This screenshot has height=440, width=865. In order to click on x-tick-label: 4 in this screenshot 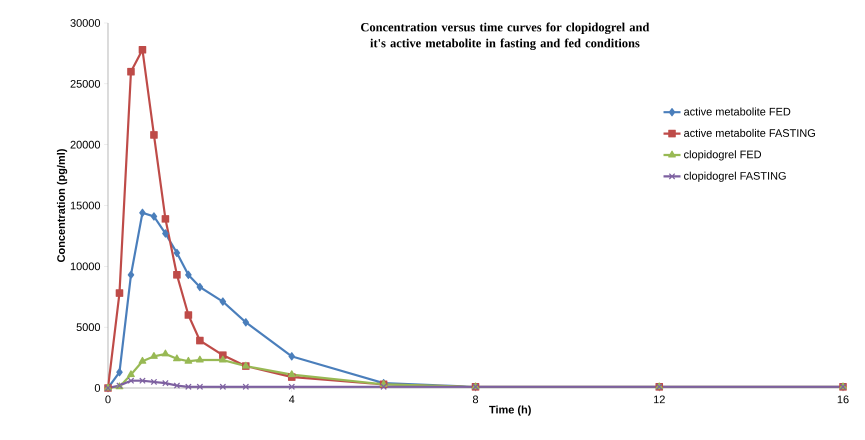, I will do `click(291, 400)`.